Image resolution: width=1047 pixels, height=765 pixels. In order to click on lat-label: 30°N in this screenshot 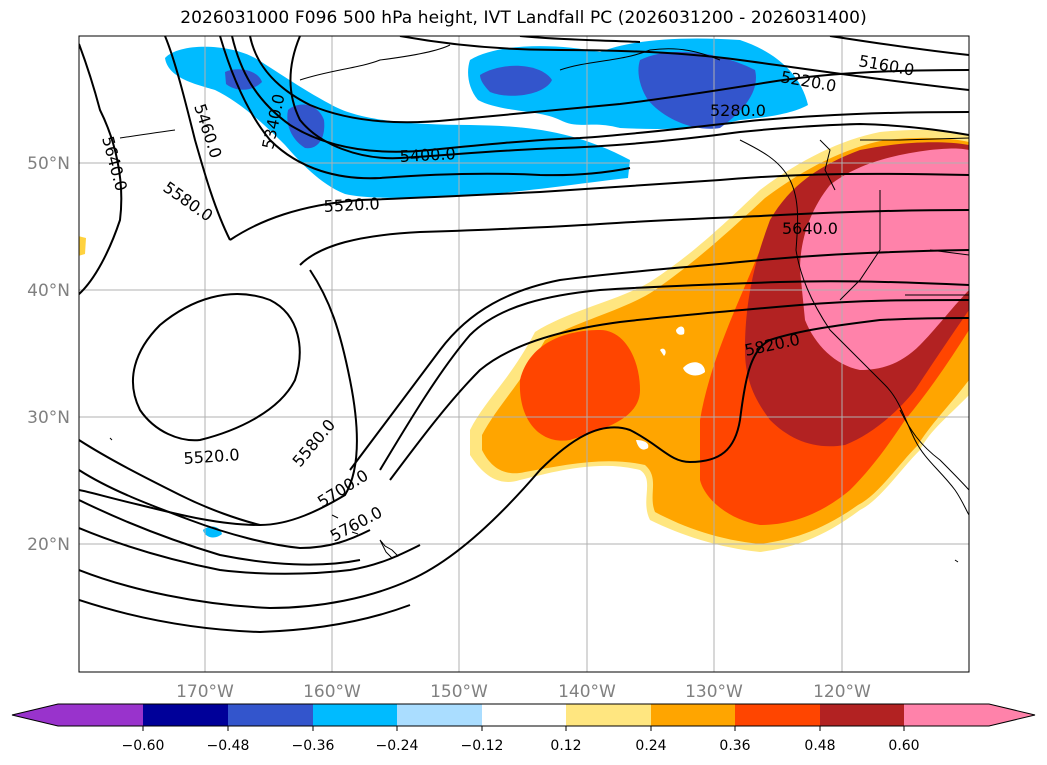, I will do `click(48, 418)`.